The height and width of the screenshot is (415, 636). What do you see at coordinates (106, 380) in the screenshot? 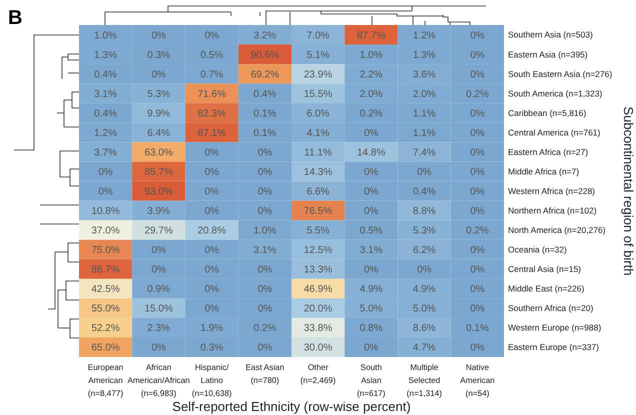
I see `x-tick-label: European American (n=8,477)` at bounding box center [106, 380].